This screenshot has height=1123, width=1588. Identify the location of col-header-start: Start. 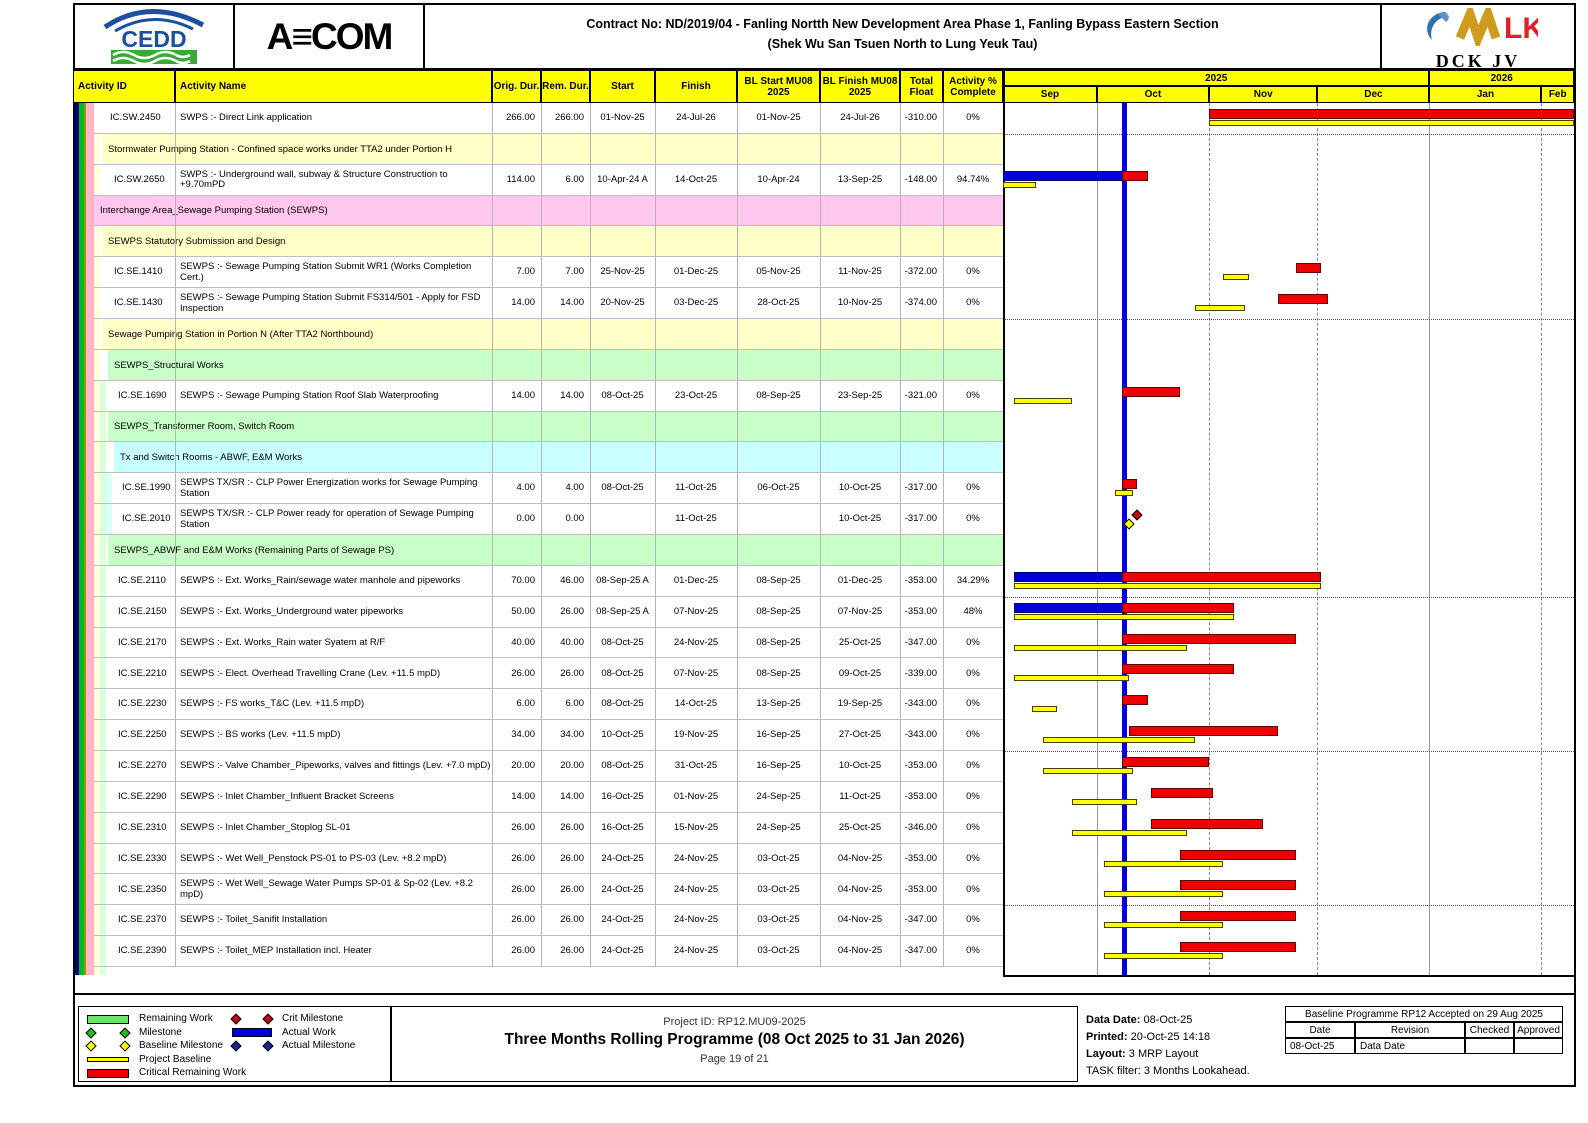
(622, 86).